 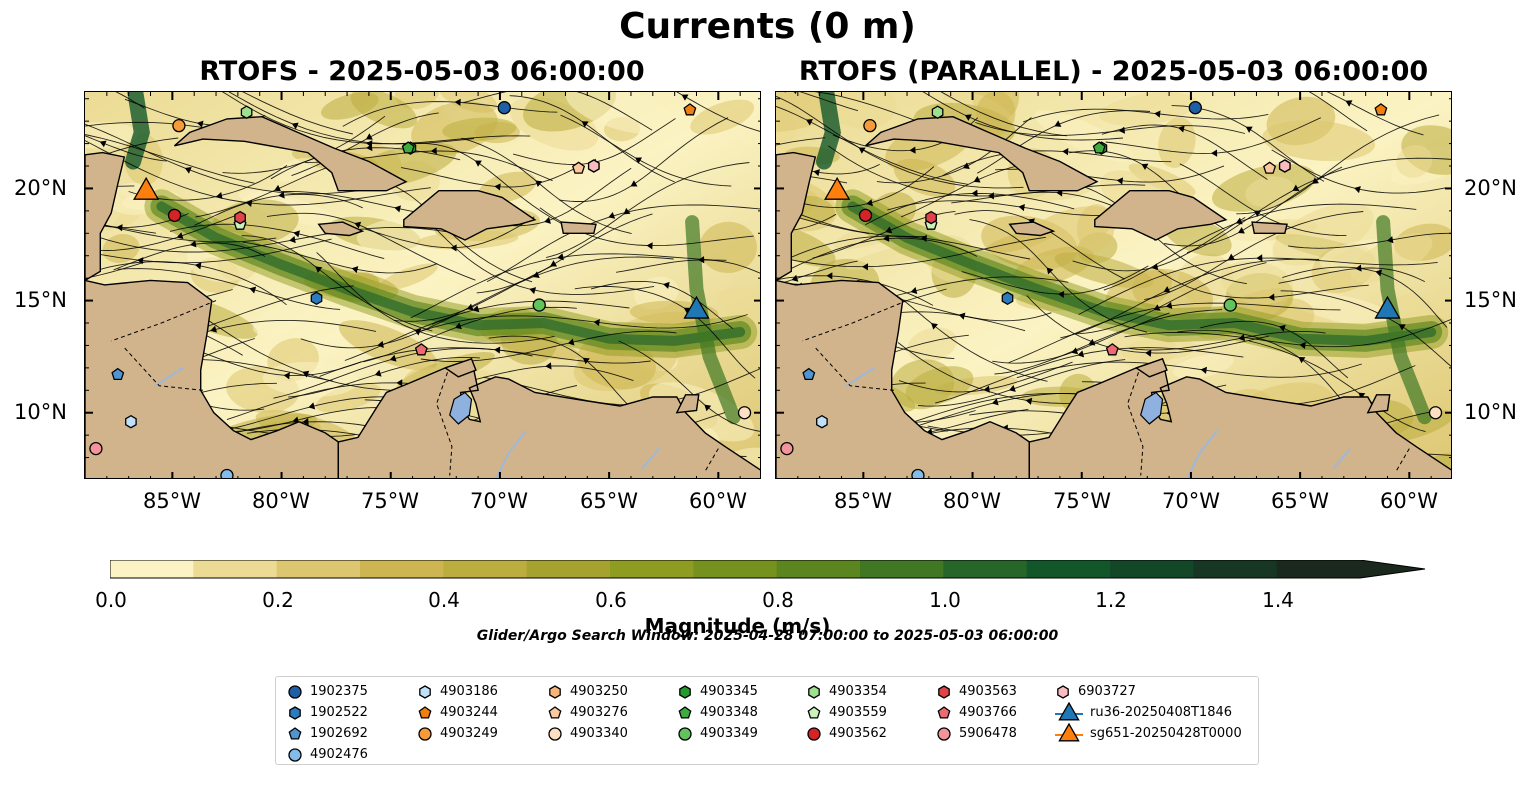 What do you see at coordinates (40, 412) in the screenshot?
I see `lat-label-10n-left: 10°N` at bounding box center [40, 412].